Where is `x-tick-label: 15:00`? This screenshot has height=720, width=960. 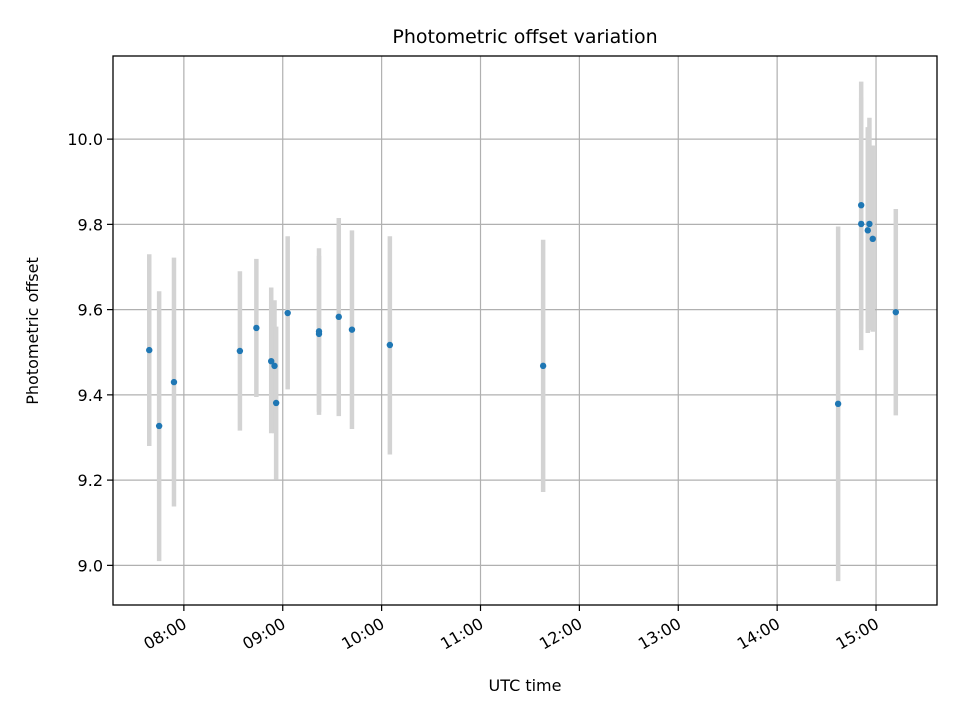 x-tick-label: 15:00 is located at coordinates (857, 634).